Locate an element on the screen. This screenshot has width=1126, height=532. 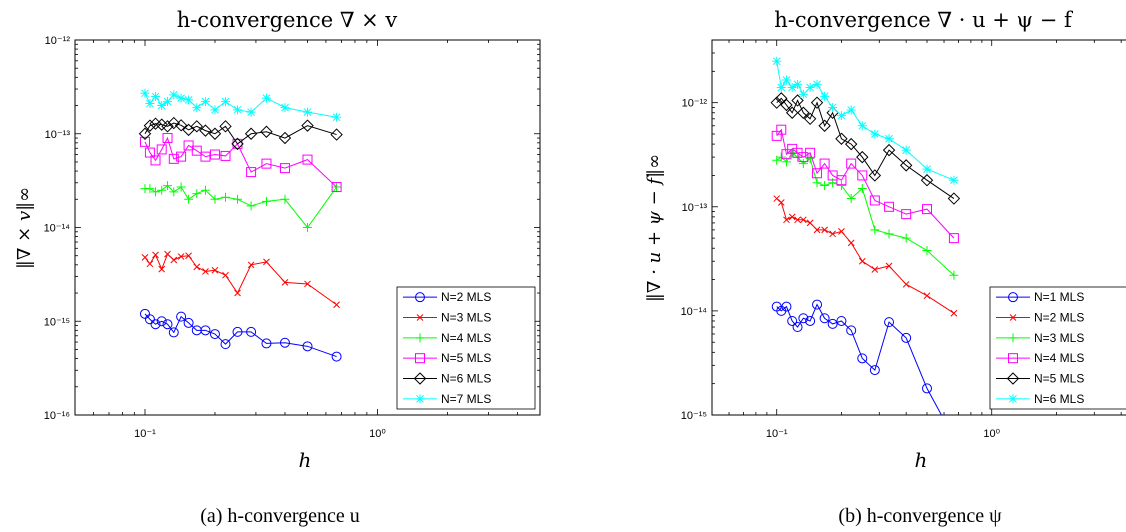
y-tick-label: 10⁻¹² is located at coordinates (695, 104).